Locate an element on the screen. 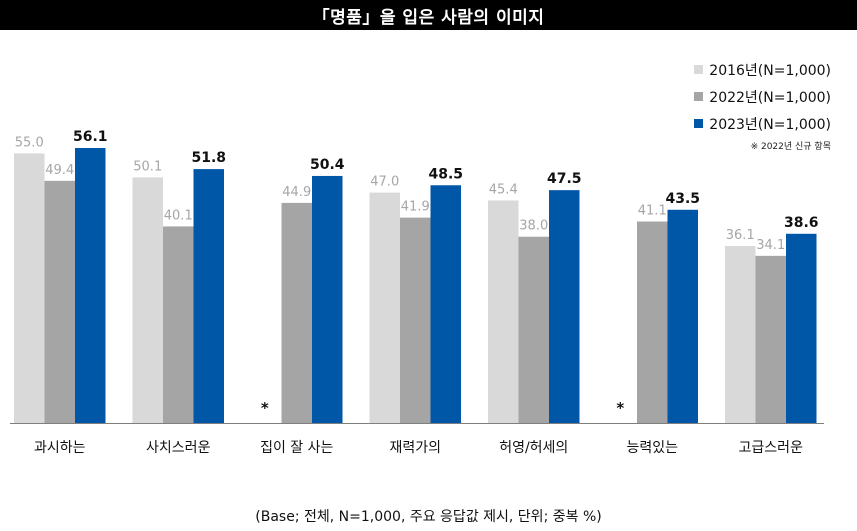 The image size is (857, 531). data-label-2023-2: 51.8 is located at coordinates (208, 158).